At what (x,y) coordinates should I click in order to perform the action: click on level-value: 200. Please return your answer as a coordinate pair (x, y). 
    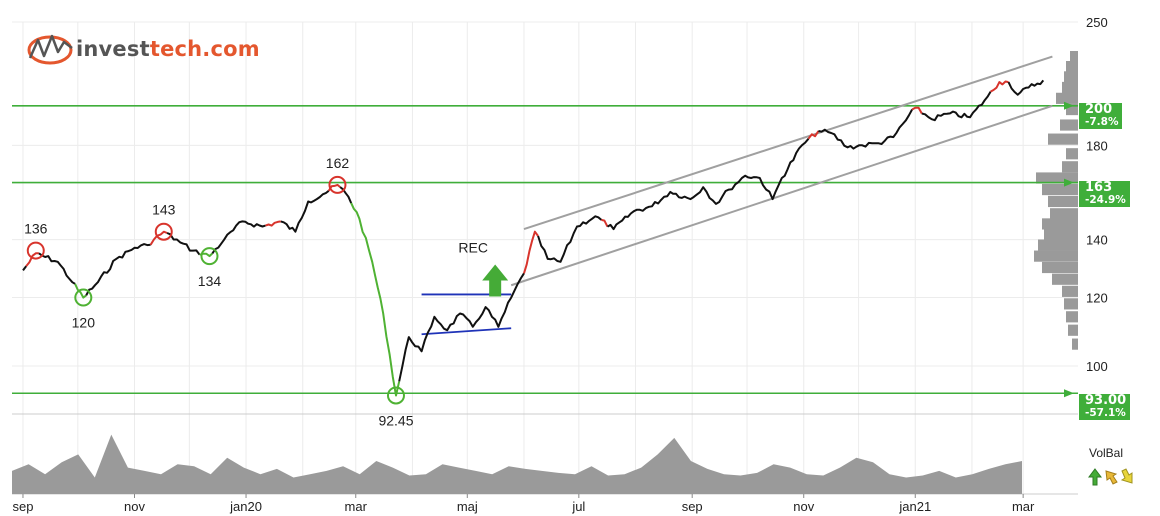
    Looking at the image, I should click on (1099, 109).